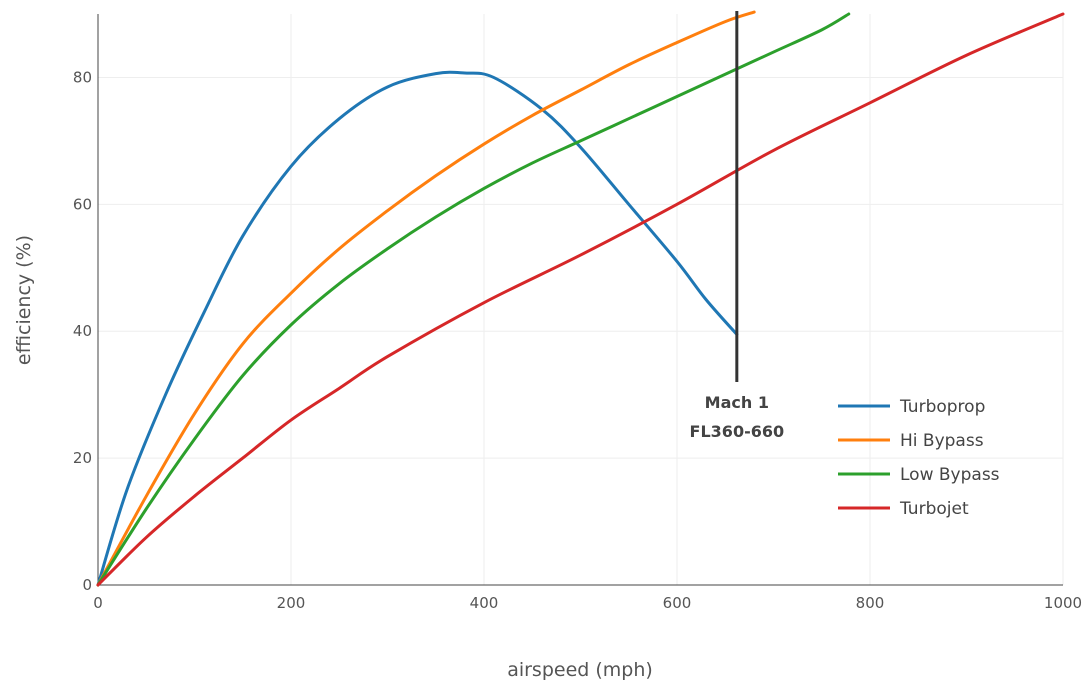 Image resolution: width=1090 pixels, height=684 pixels. I want to click on x-tick-label: 0, so click(98, 603).